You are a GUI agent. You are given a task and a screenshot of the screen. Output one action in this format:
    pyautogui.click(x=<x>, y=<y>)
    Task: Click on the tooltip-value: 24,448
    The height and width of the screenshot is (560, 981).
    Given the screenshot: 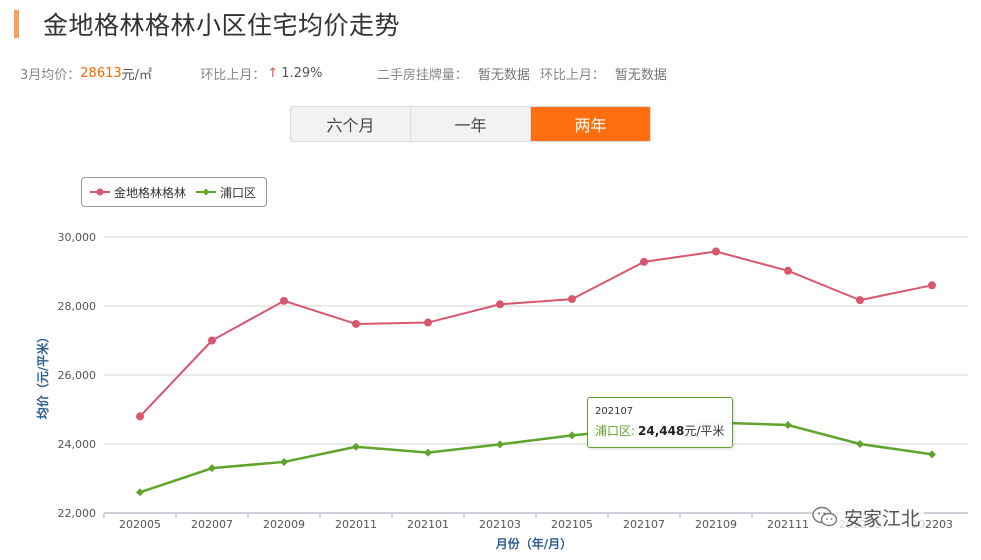 What is the action you would take?
    pyautogui.click(x=661, y=431)
    